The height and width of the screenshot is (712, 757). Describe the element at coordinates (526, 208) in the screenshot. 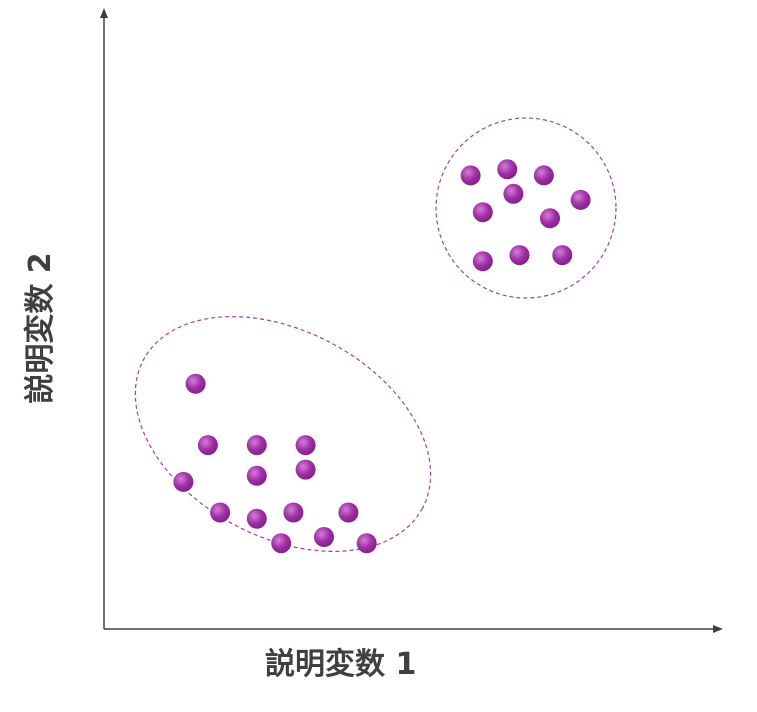

I see `cluster-outline-upper-right` at that location.